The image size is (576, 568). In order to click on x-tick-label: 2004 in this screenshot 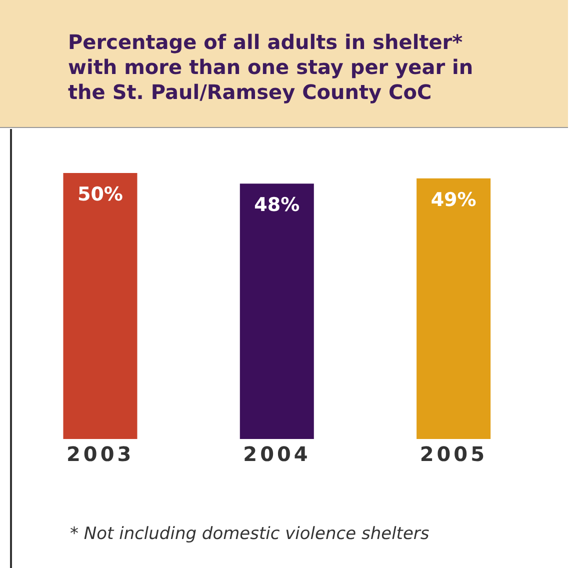, I will do `click(277, 454)`.